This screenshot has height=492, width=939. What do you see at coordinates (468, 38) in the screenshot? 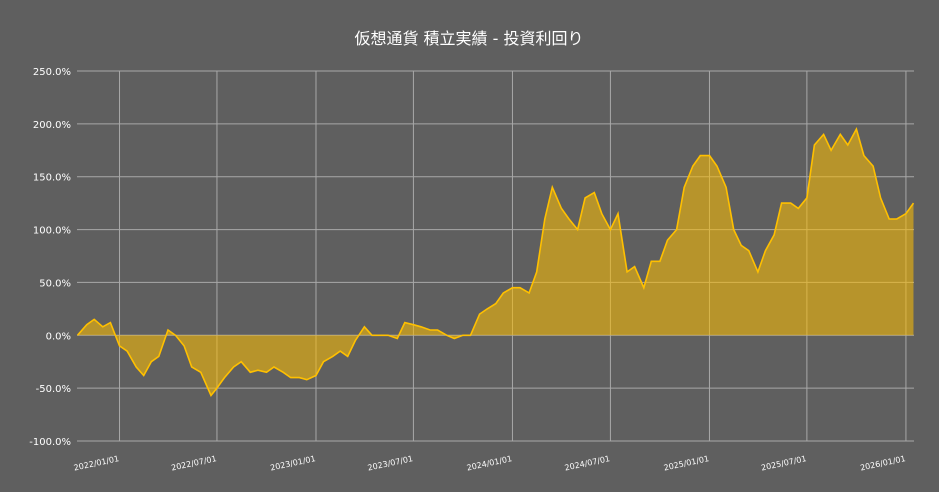
I see `chart-title: 仮想通貨 積立実績 - 投資利回り` at bounding box center [468, 38].